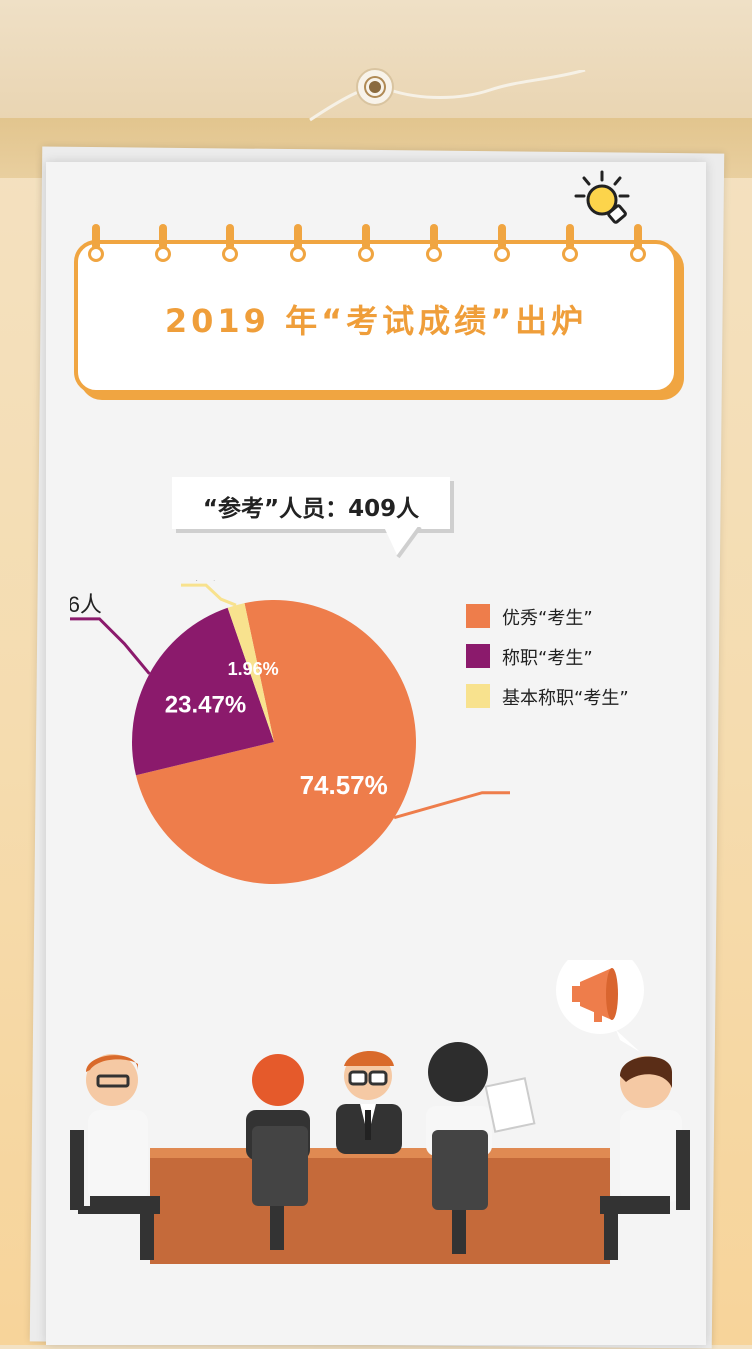 Image resolution: width=752 pixels, height=1349 pixels. I want to click on legend-label: 称职“考生”, so click(547, 658).